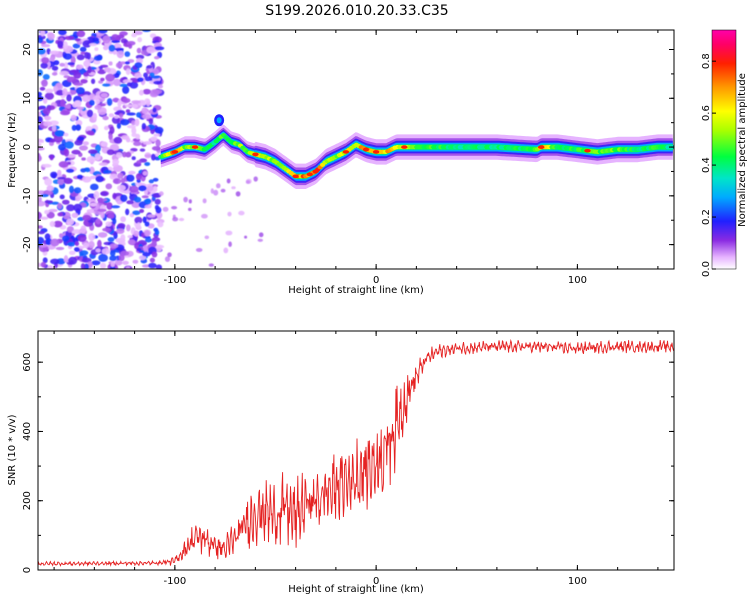 The image size is (750, 600). What do you see at coordinates (12, 150) in the screenshot?
I see `top-y-axis-label: Frequency (Hz)` at bounding box center [12, 150].